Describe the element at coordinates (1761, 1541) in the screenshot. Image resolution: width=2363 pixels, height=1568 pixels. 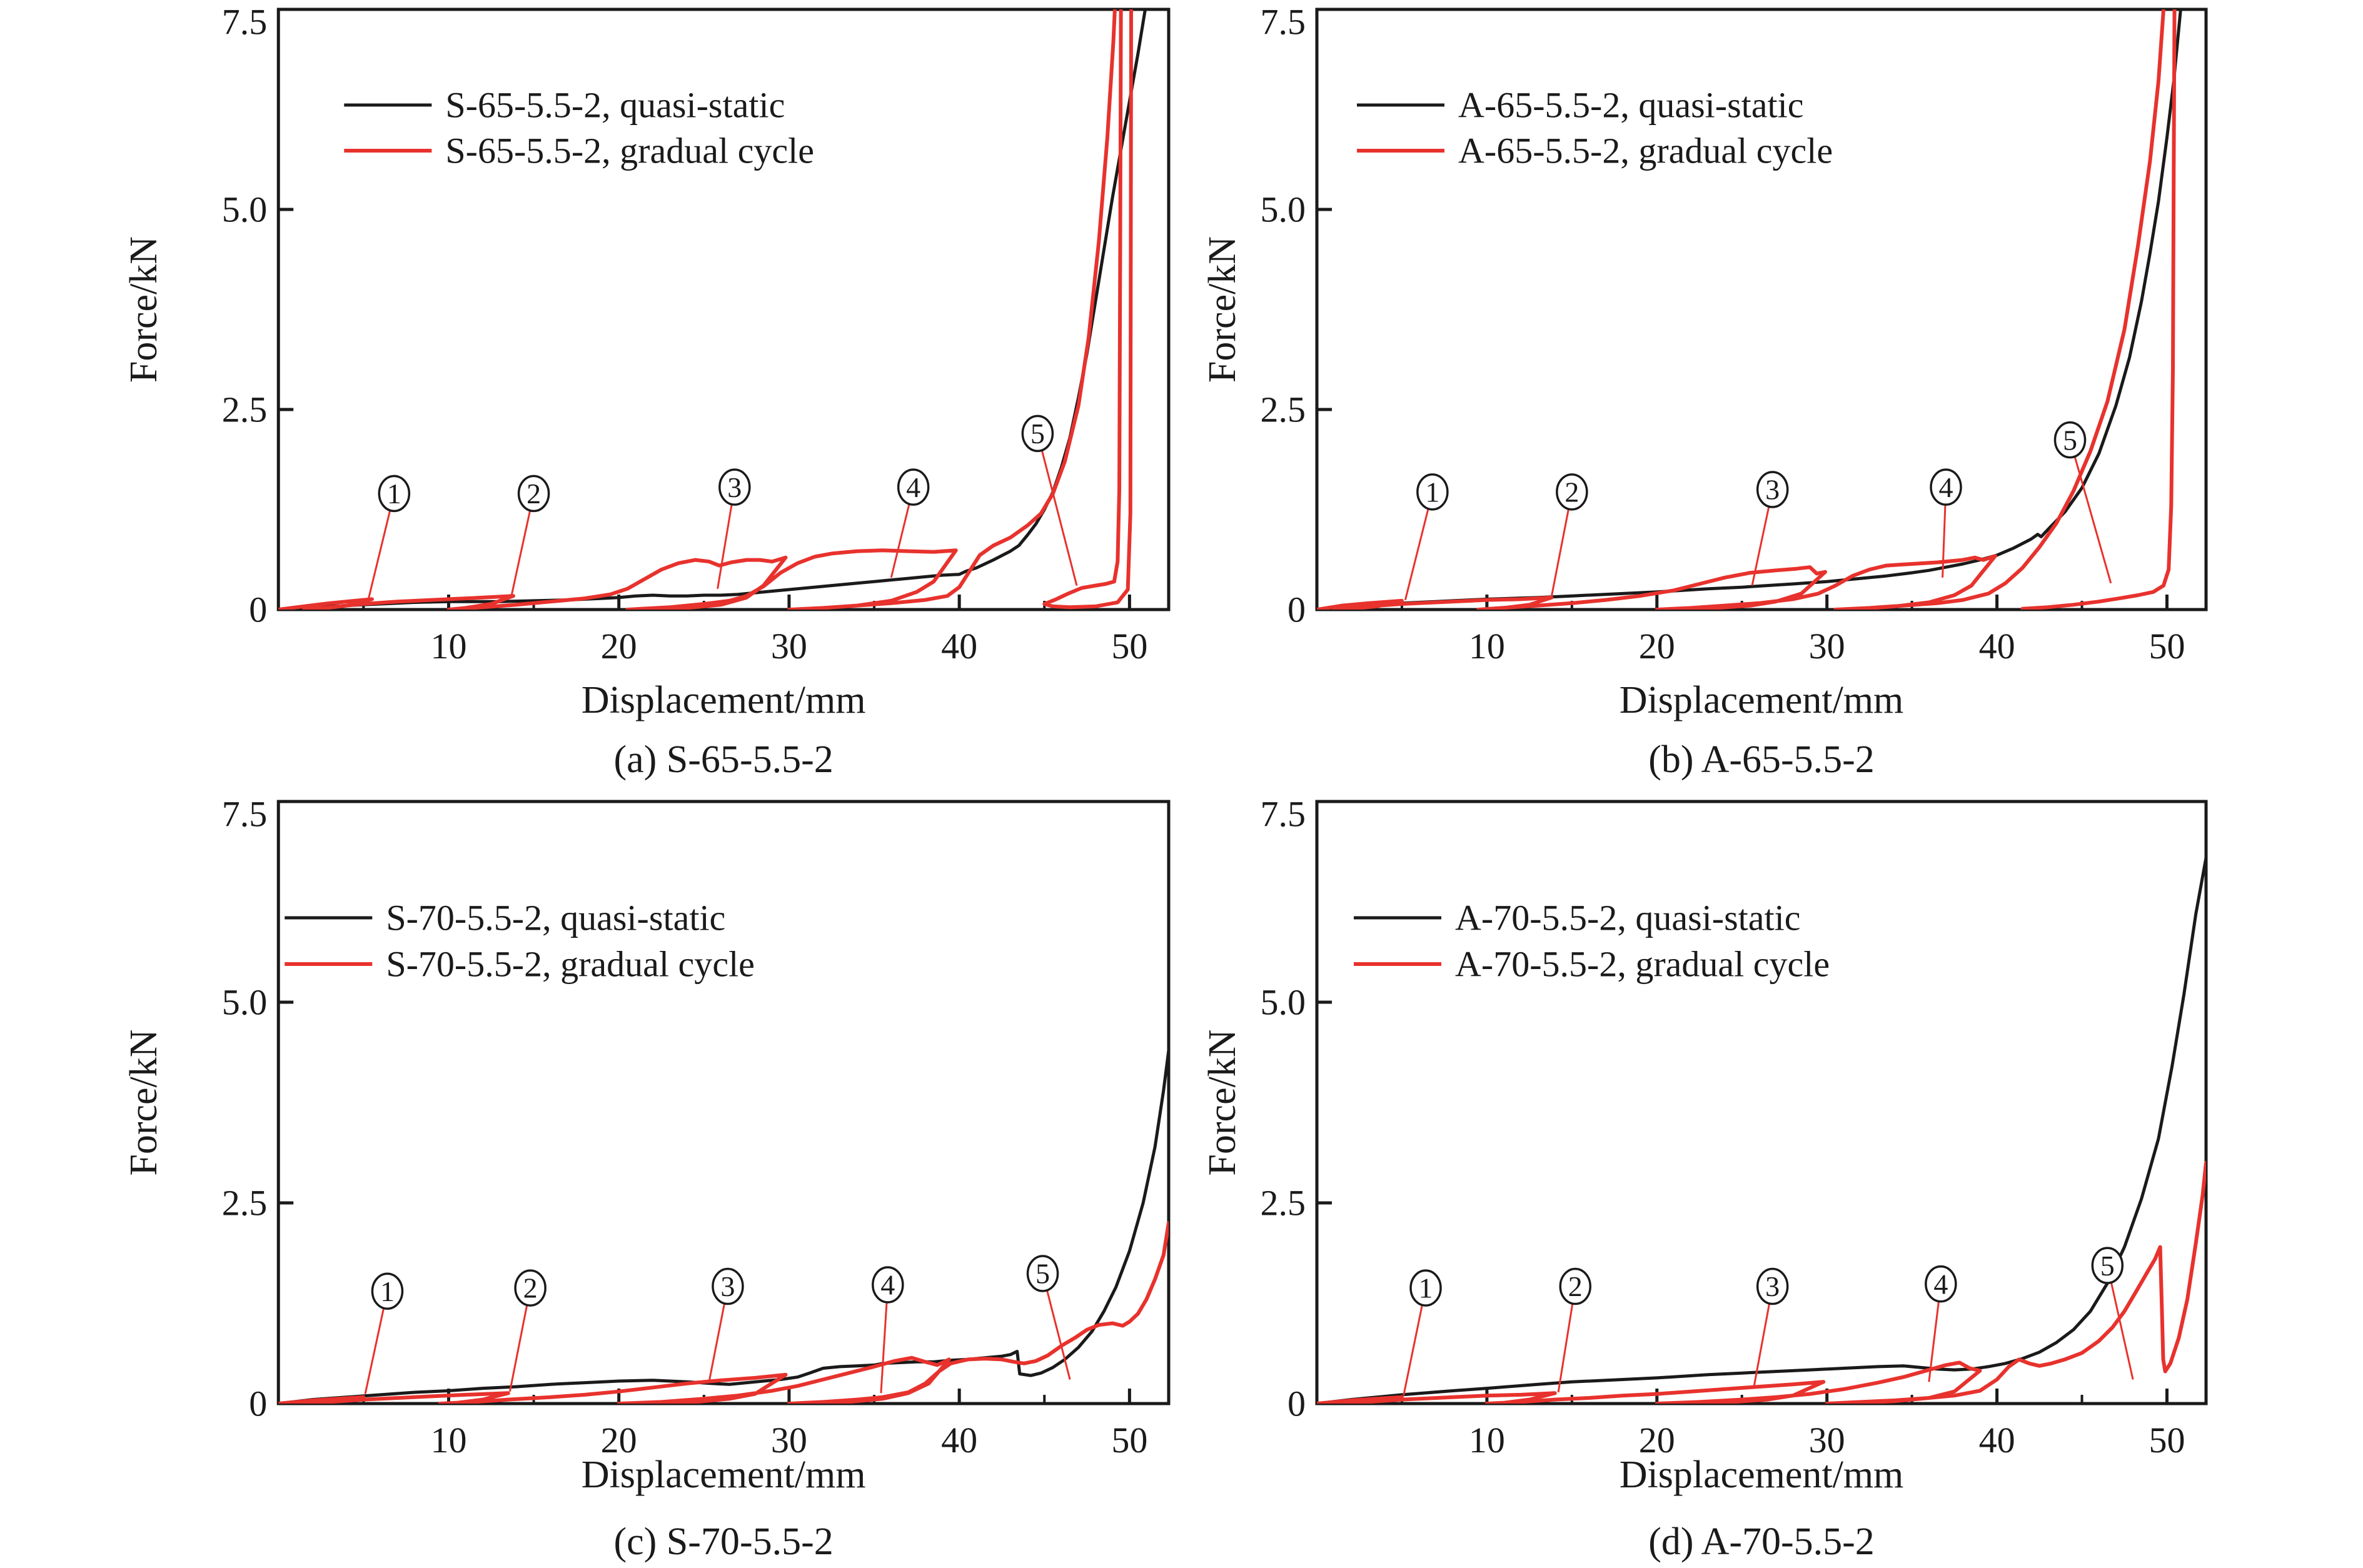
I see `panel-caption: (d) A-70-5.5-2` at that location.